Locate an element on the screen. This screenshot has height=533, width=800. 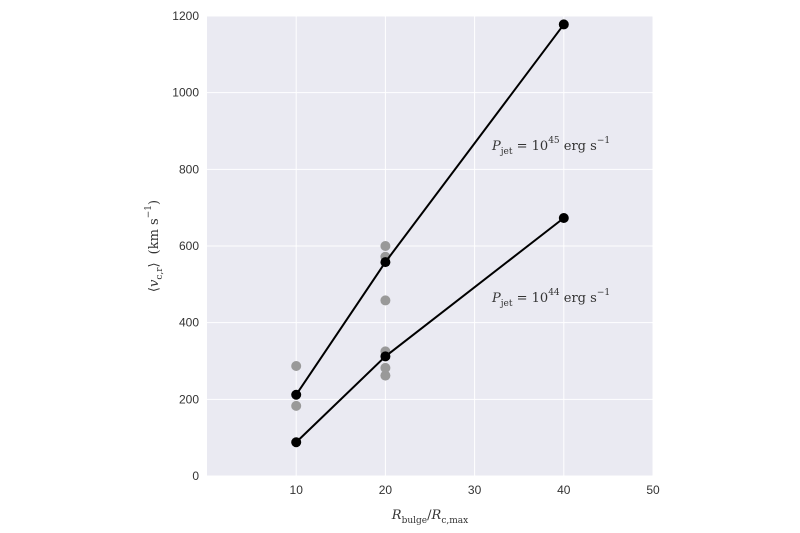
y-axis-ticks: 0 200 400 600 800 1000 1200 is located at coordinates (185, 246).